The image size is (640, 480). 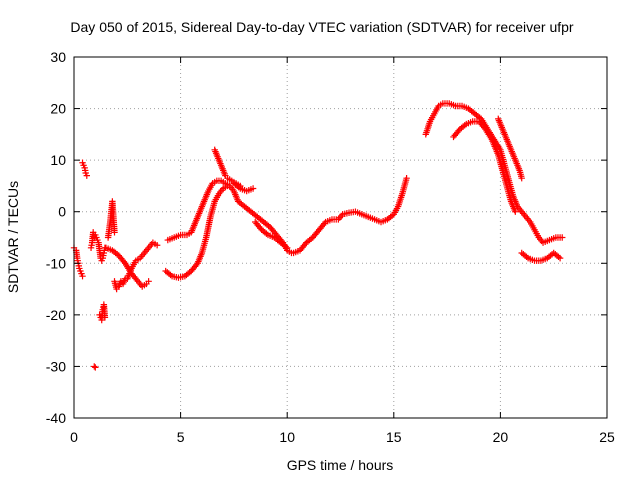 I want to click on y-tick-label: -30, so click(x=56, y=366).